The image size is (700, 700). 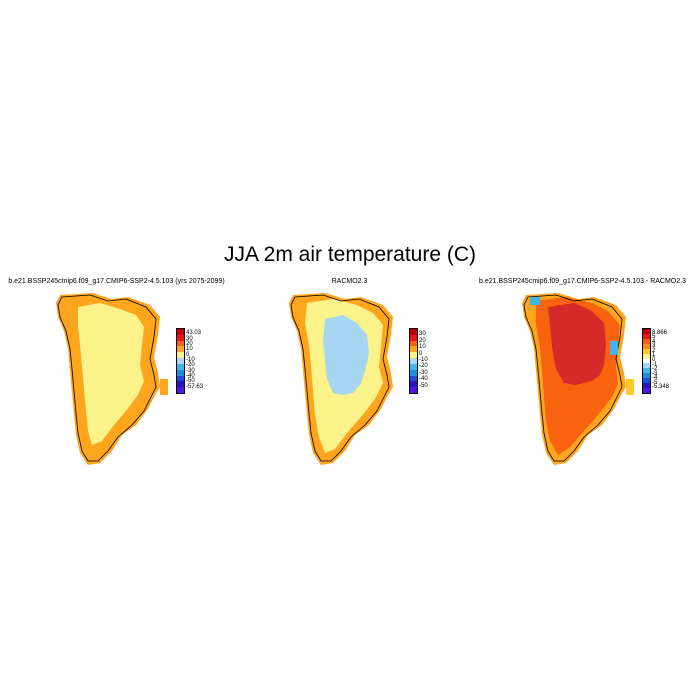 What do you see at coordinates (194, 333) in the screenshot?
I see `colorbar-label: 43.03` at bounding box center [194, 333].